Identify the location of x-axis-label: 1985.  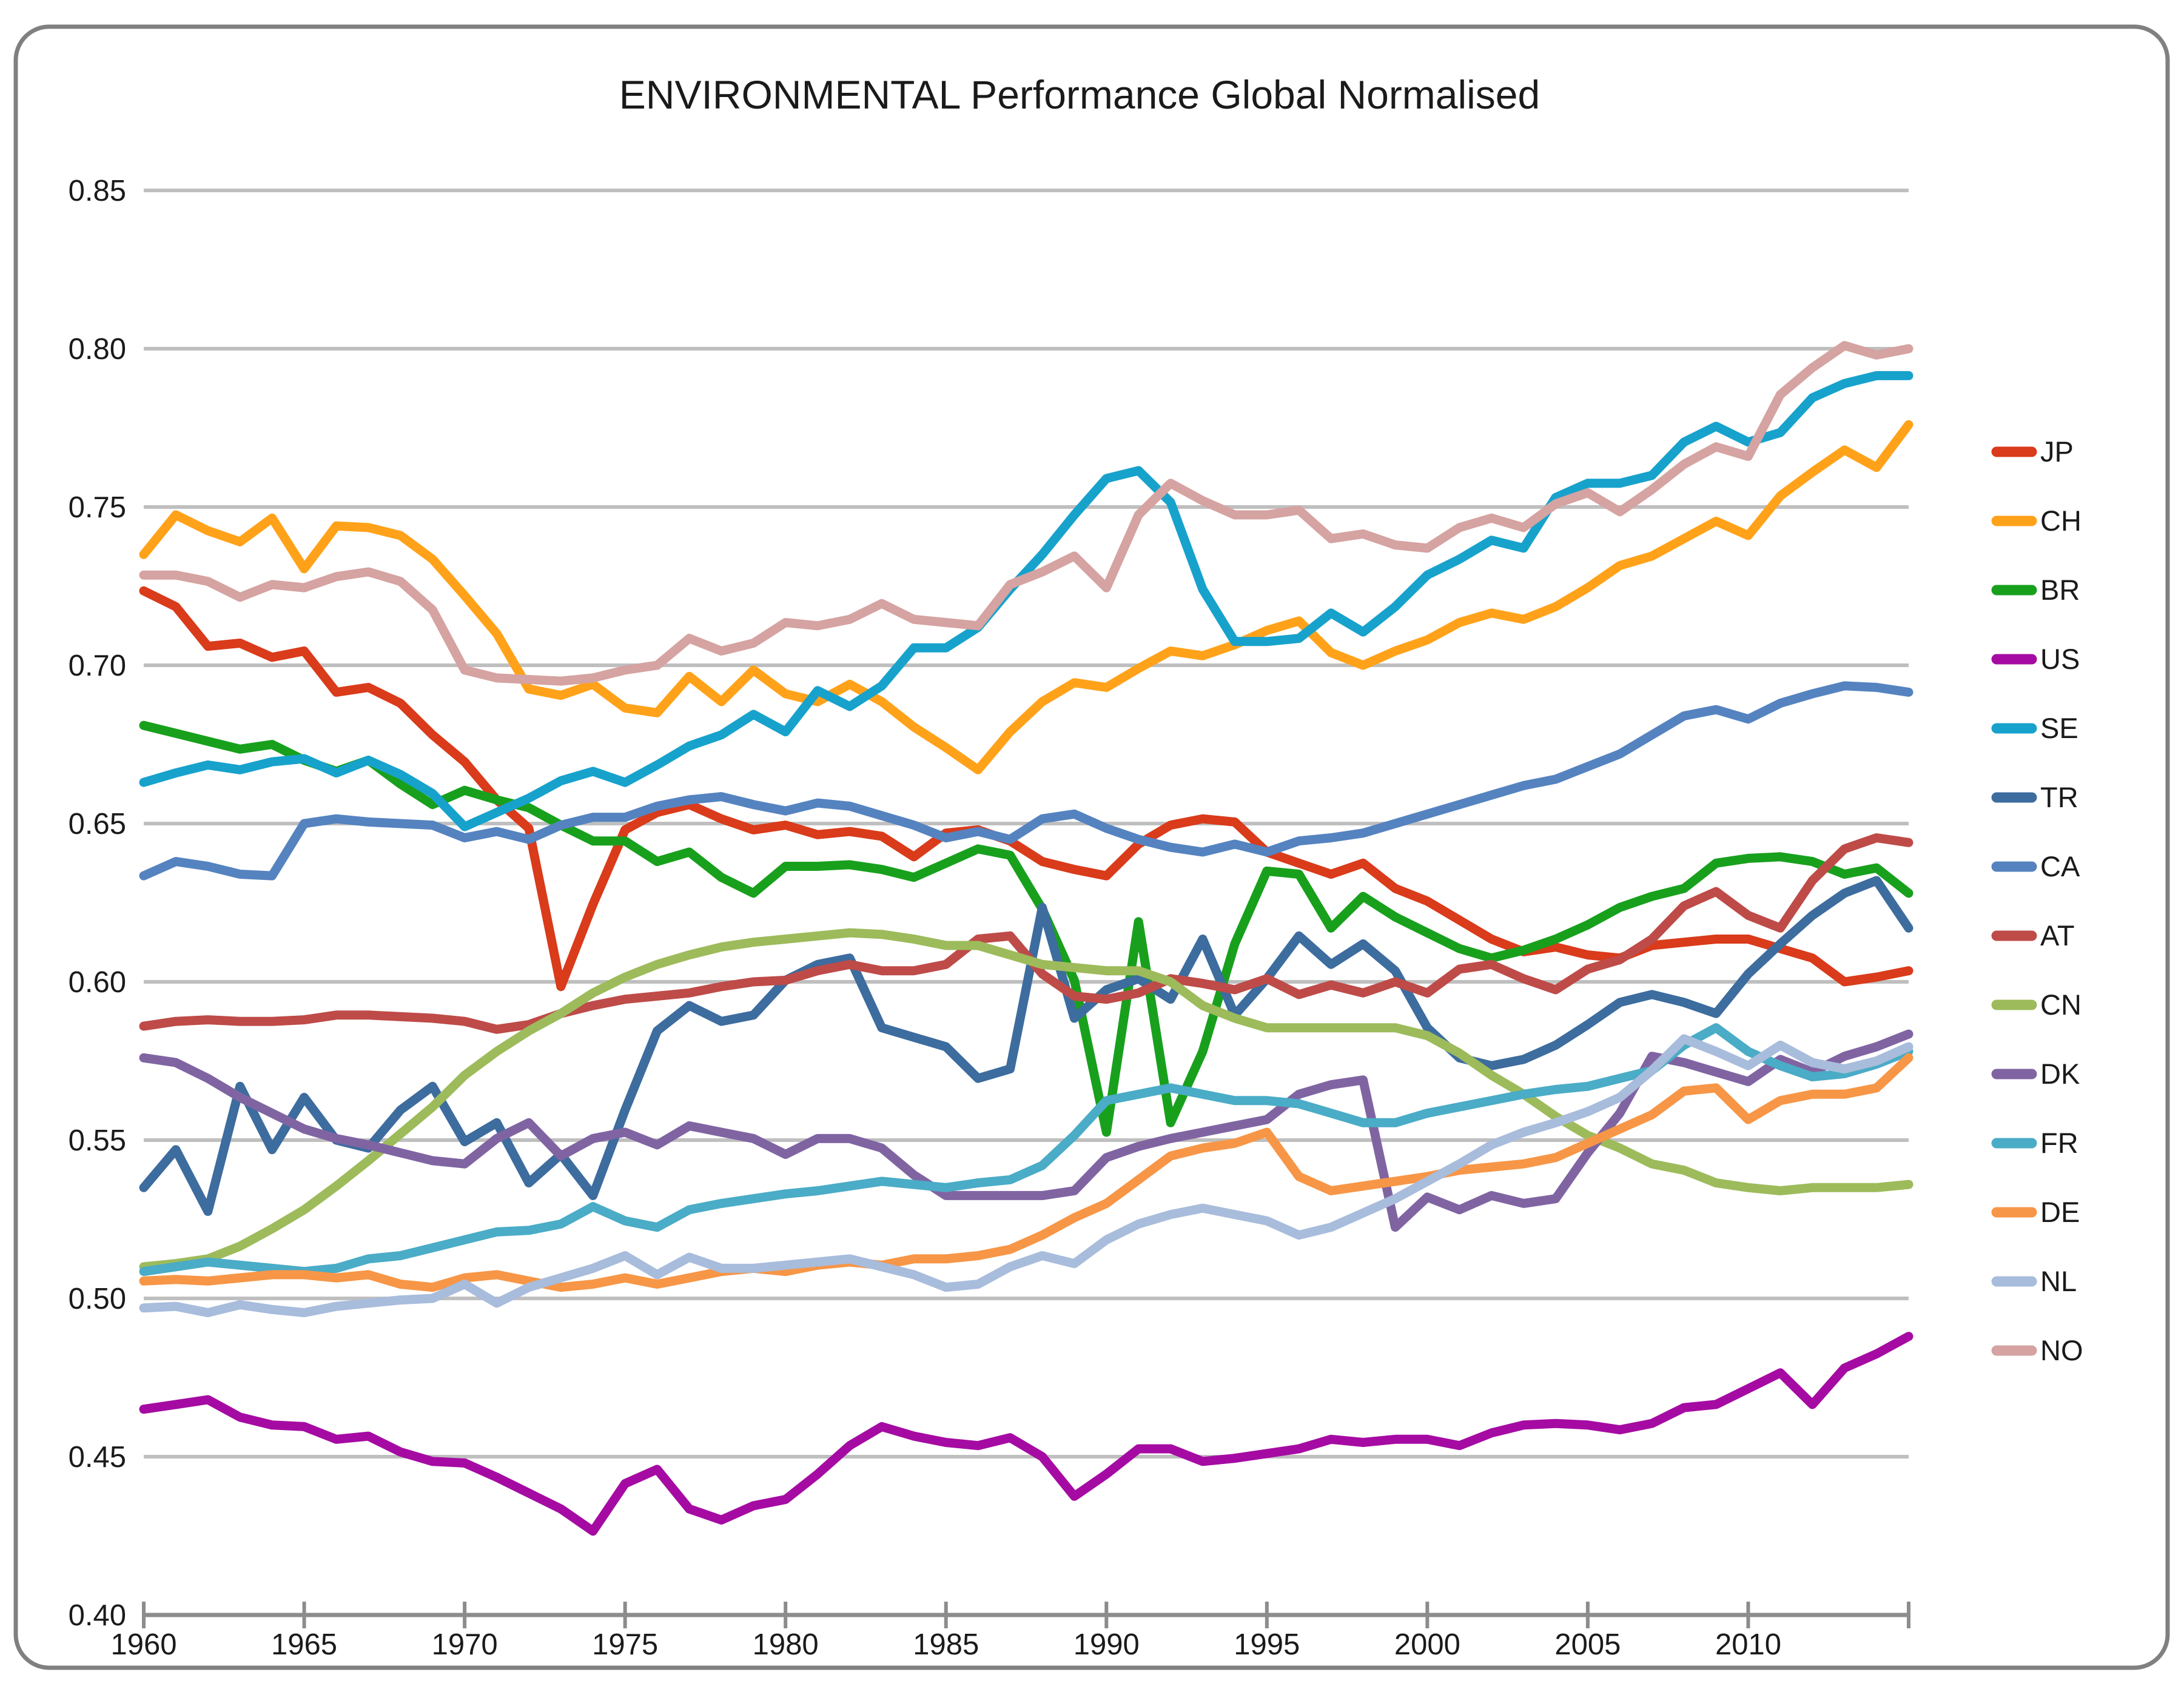
(946, 1644).